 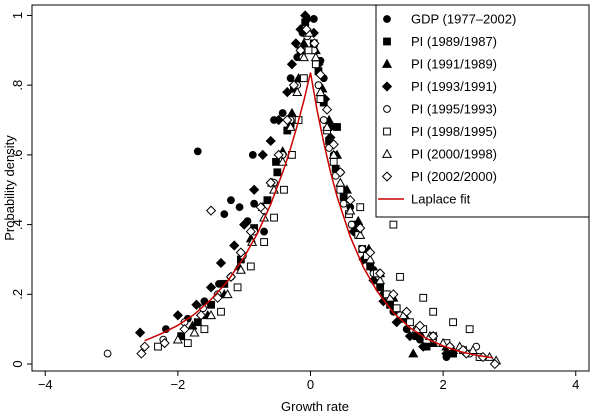 What do you see at coordinates (454, 109) in the screenshot?
I see `legend-label: PI (1995/1993)` at bounding box center [454, 109].